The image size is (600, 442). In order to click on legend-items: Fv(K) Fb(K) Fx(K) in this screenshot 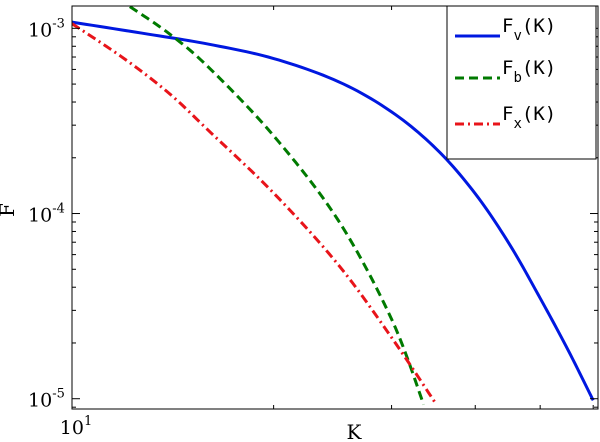, I will do `click(505, 73)`.